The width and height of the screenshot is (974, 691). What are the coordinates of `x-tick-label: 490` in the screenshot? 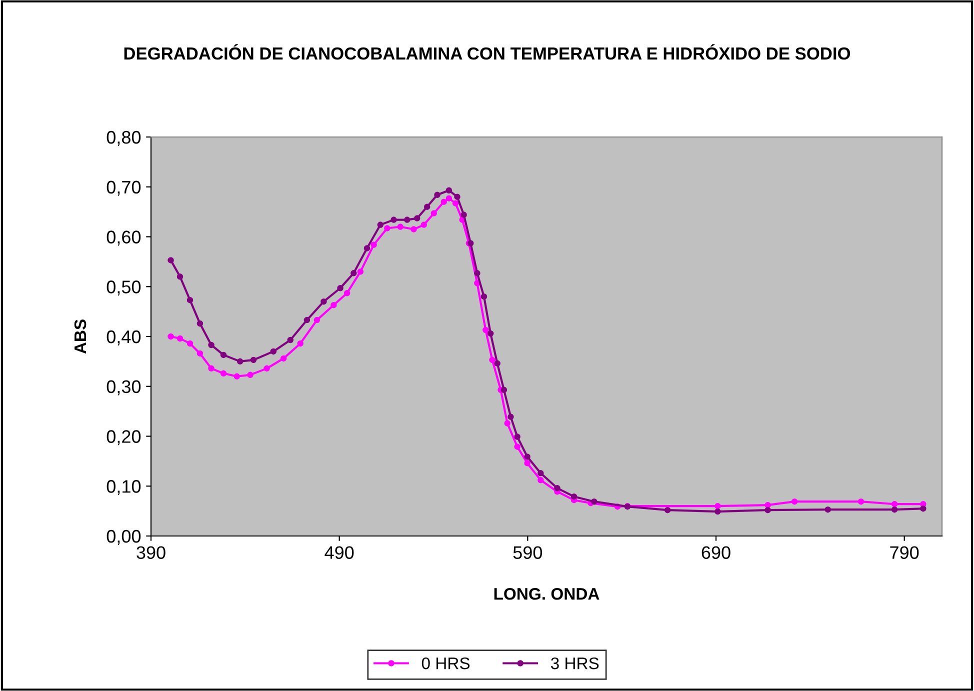 It's located at (339, 552).